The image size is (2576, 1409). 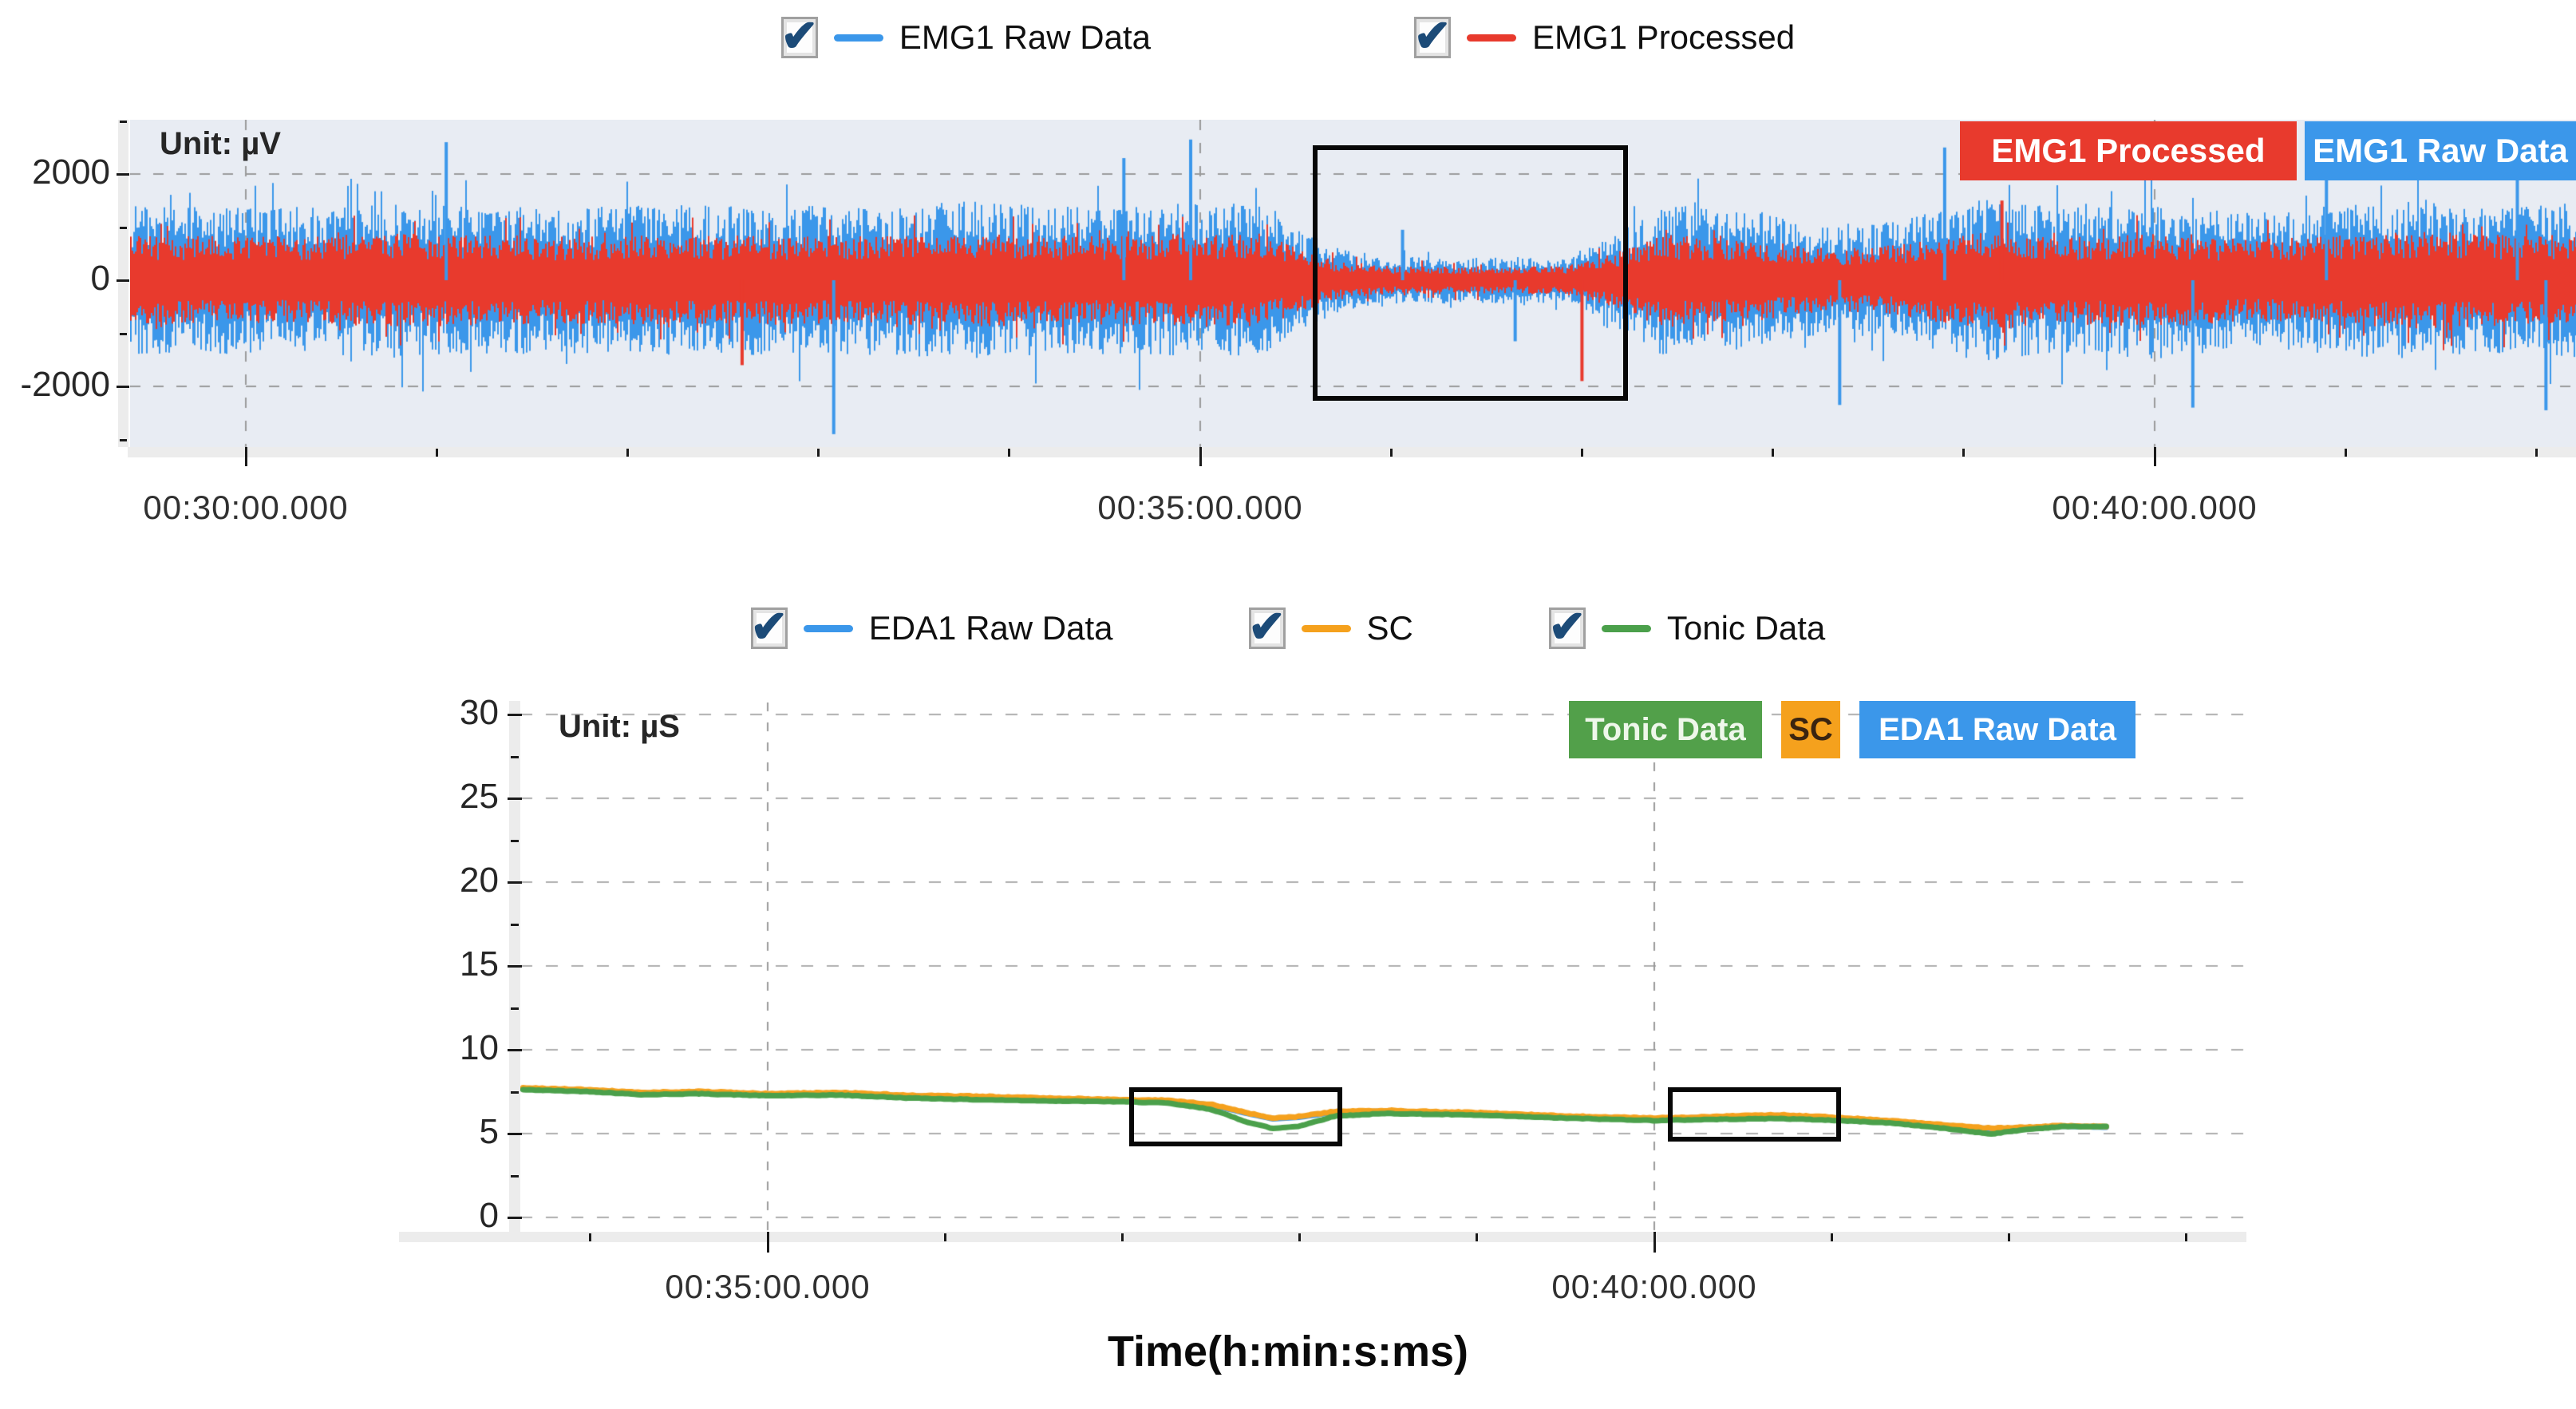 I want to click on eda-y-tick-label: 0, so click(x=489, y=1216).